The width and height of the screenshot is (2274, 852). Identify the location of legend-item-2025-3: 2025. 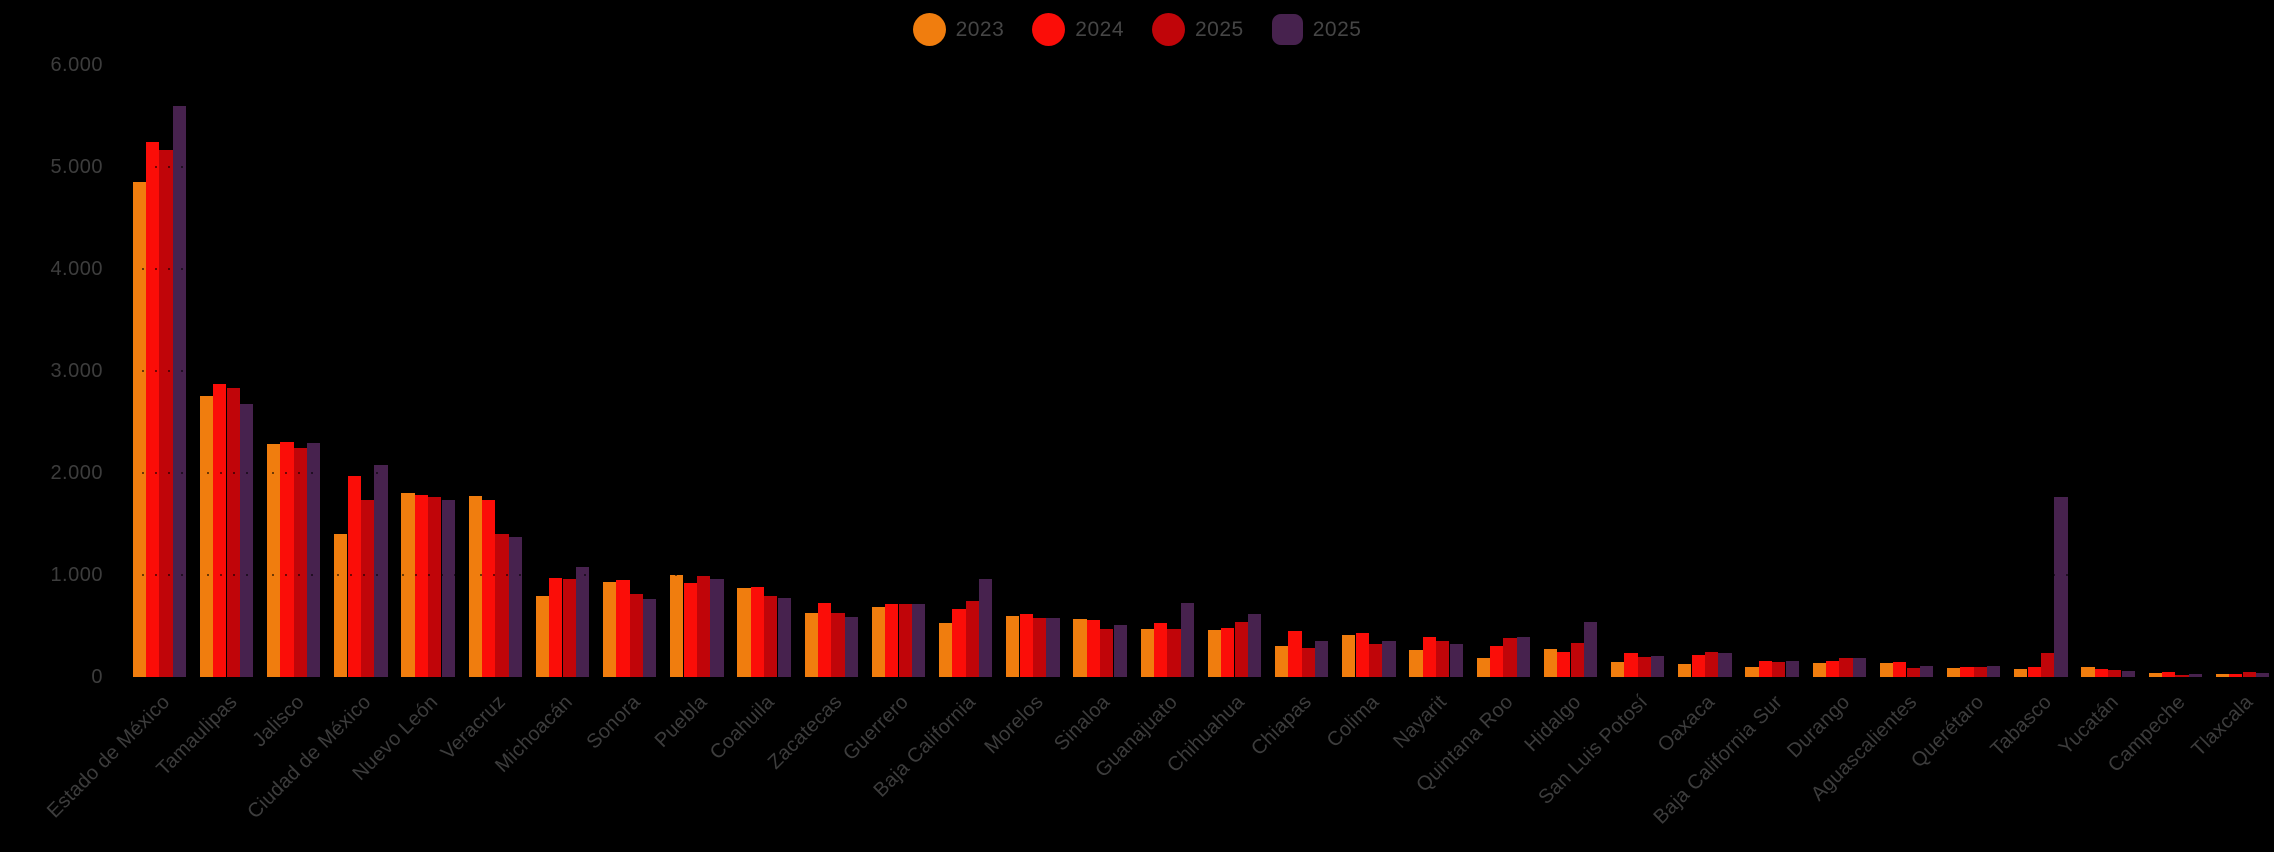
(1316, 29).